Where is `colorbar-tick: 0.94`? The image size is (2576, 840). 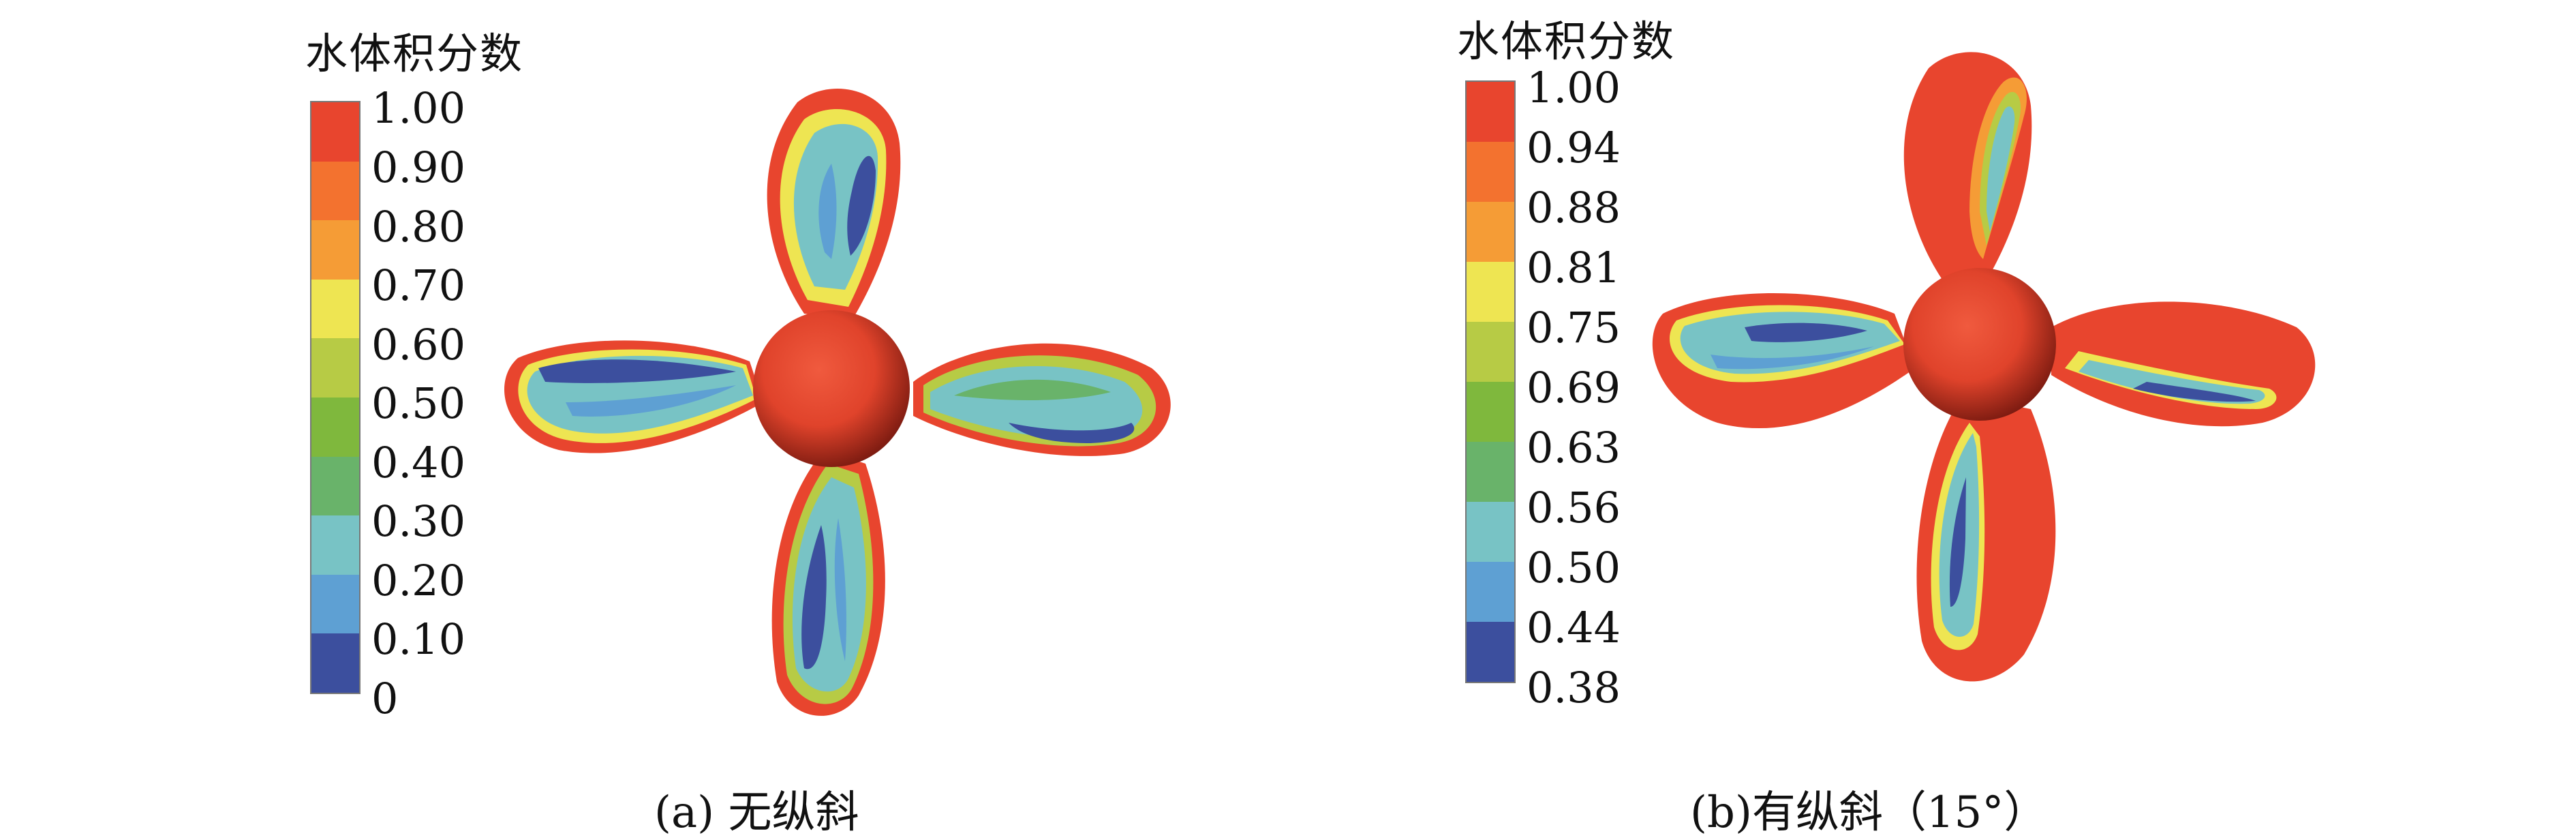
colorbar-tick: 0.94 is located at coordinates (1574, 147).